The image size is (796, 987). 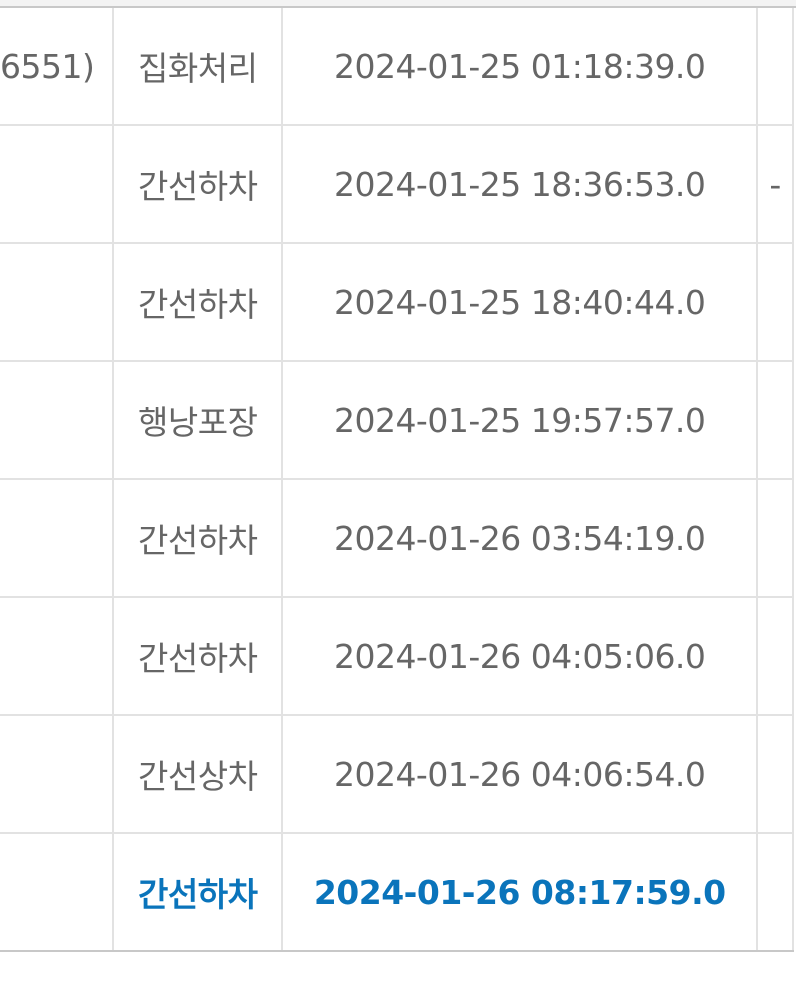 I want to click on table-row: 6551) 집화처리 2024-01-25 01:18:39.0, so click(x=397, y=67).